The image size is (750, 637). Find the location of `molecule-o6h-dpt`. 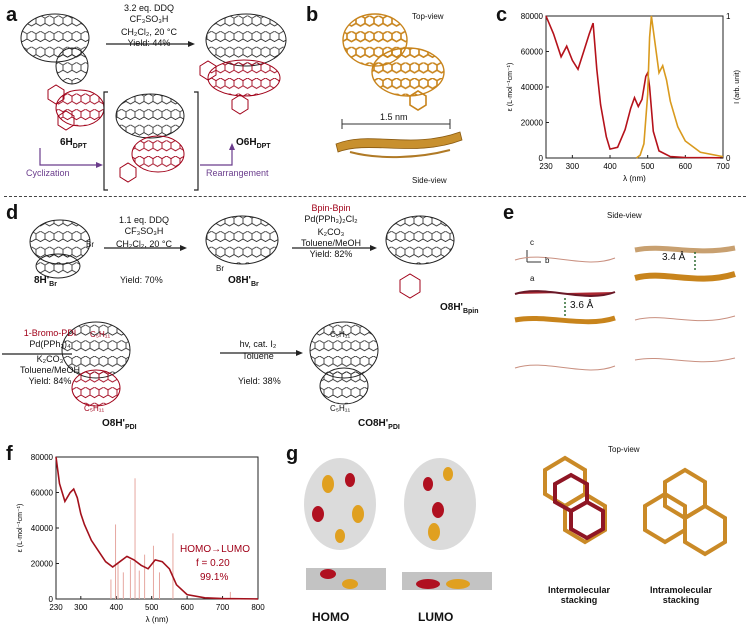

molecule-o6h-dpt is located at coordinates (243, 64).